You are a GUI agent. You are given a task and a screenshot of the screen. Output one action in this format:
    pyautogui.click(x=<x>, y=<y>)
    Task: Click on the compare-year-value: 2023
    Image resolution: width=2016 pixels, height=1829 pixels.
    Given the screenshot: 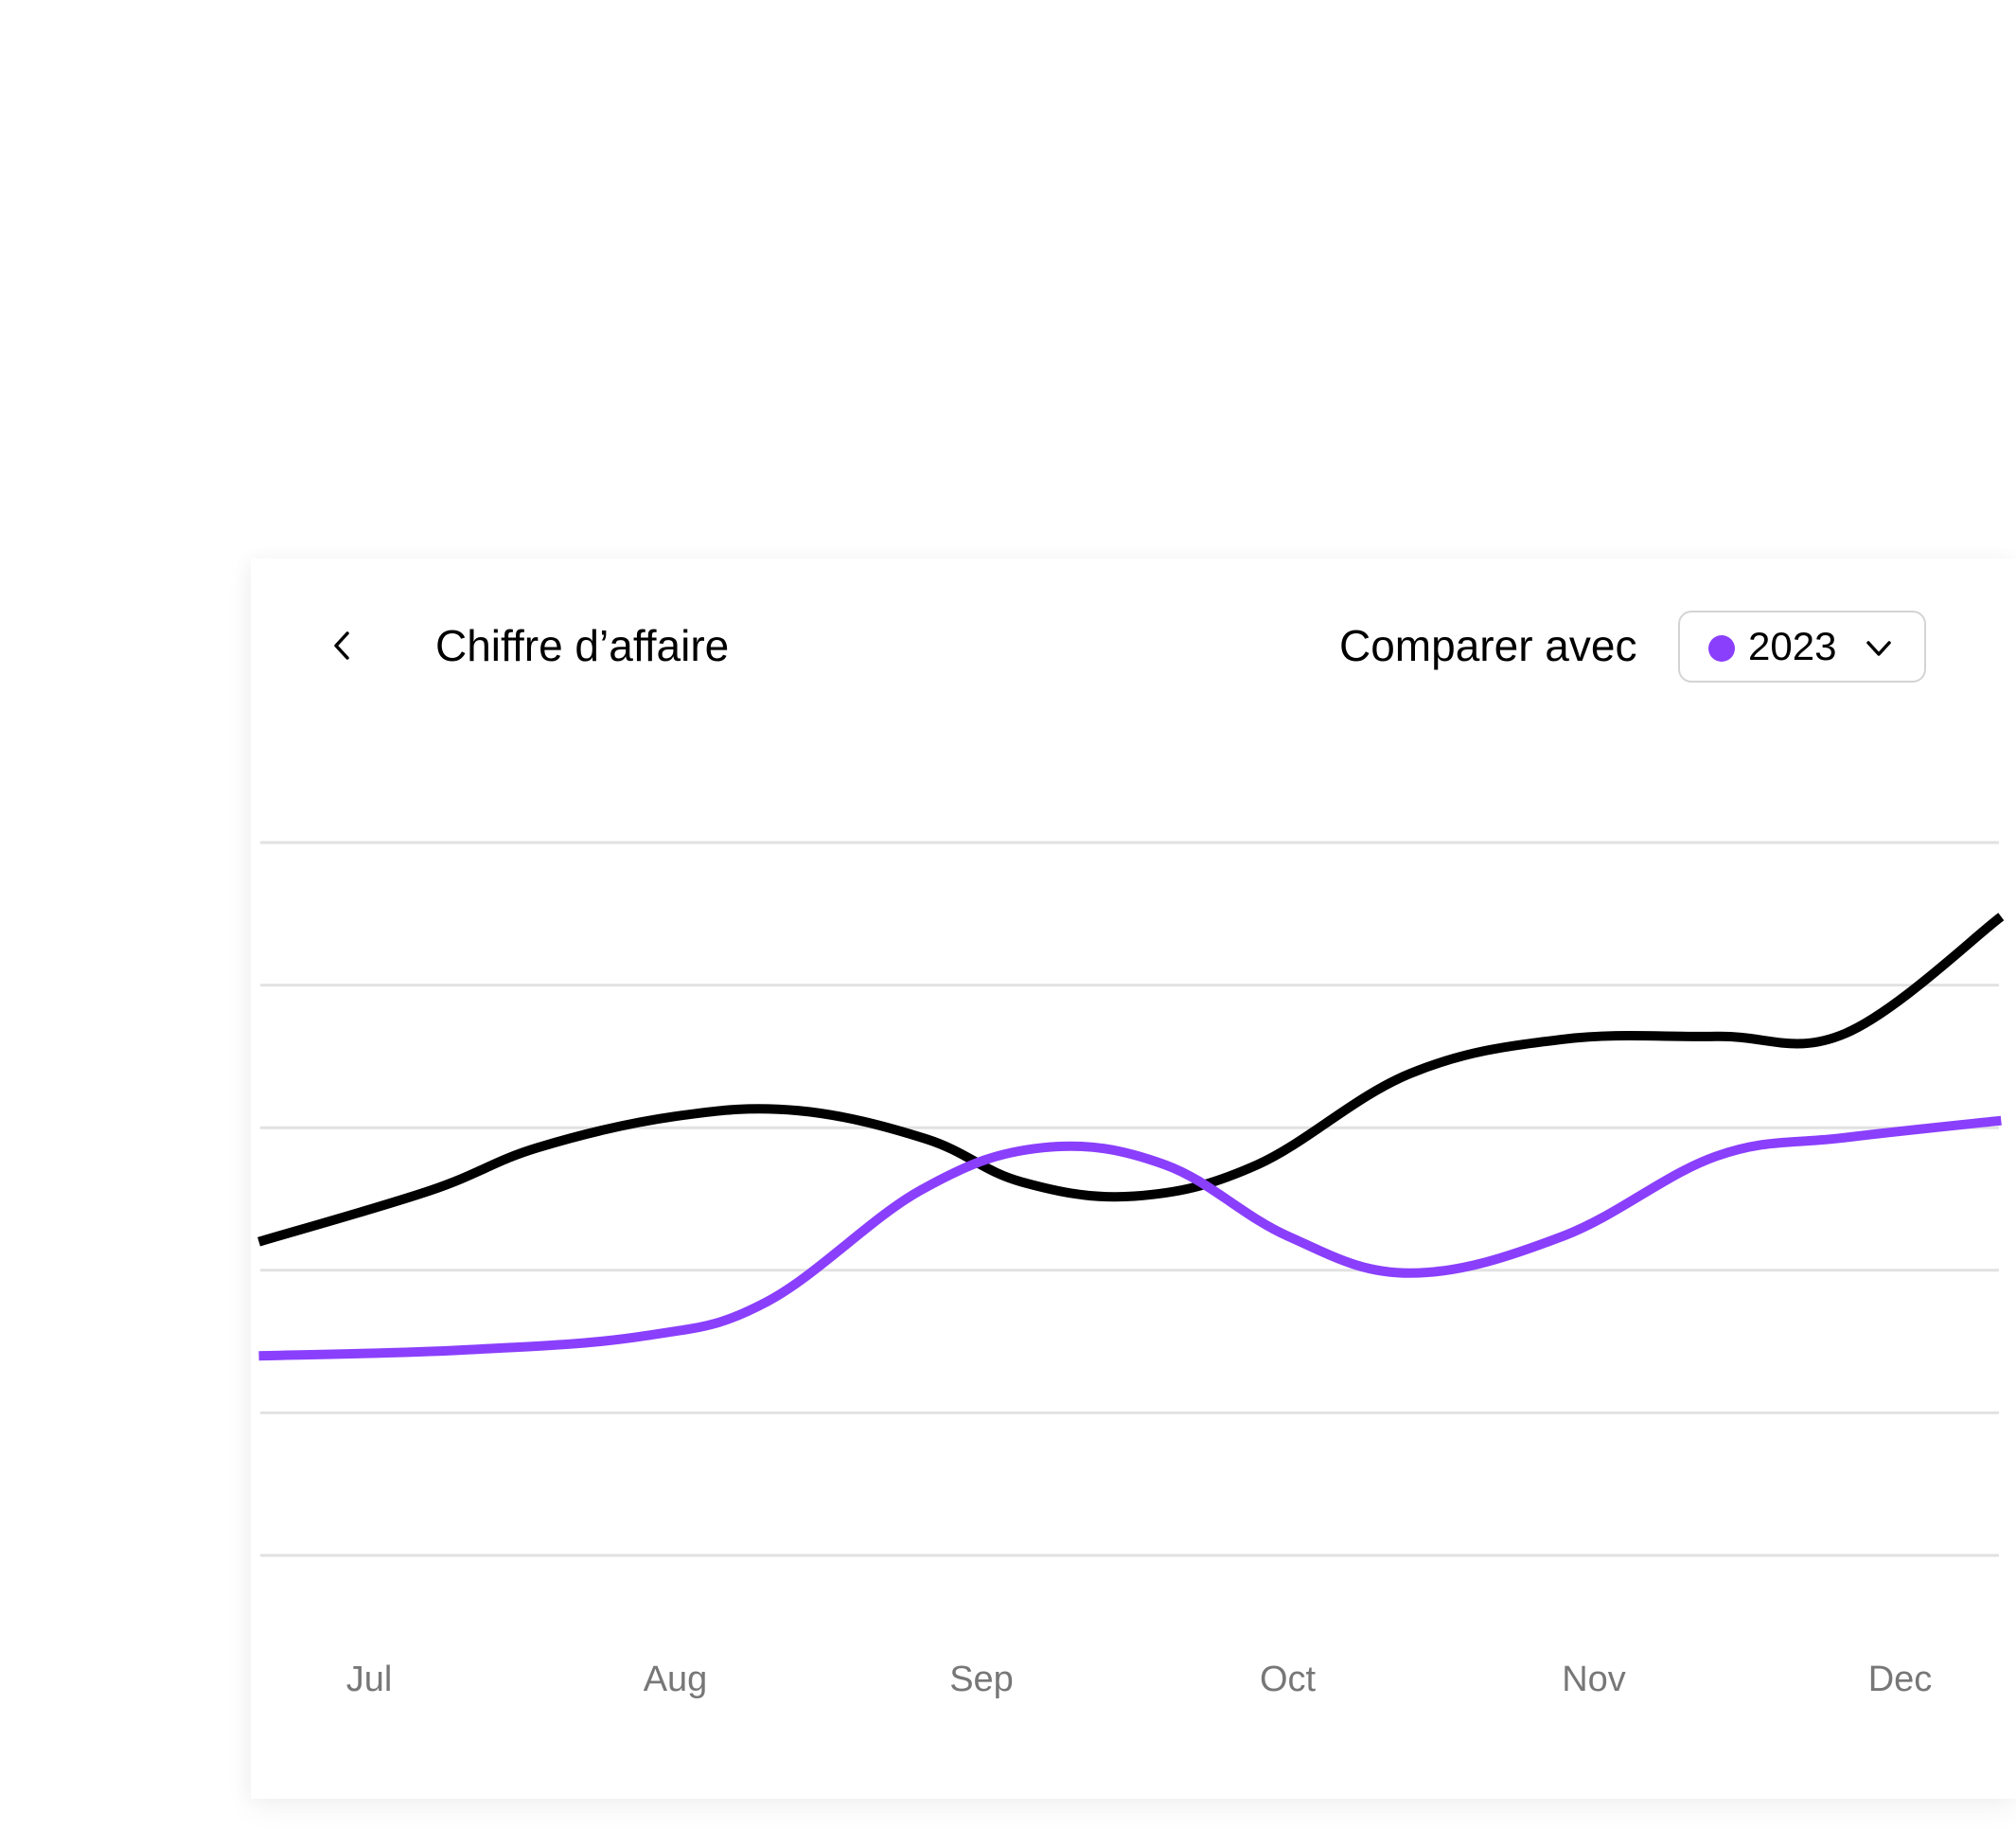 What is the action you would take?
    pyautogui.click(x=1792, y=646)
    